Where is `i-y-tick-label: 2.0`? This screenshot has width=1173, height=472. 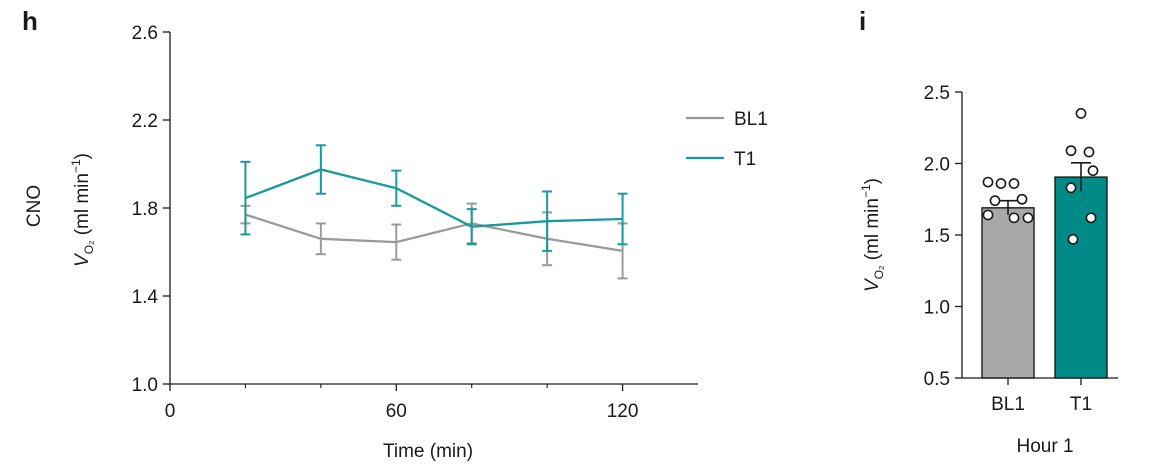
i-y-tick-label: 2.0 is located at coordinates (937, 165).